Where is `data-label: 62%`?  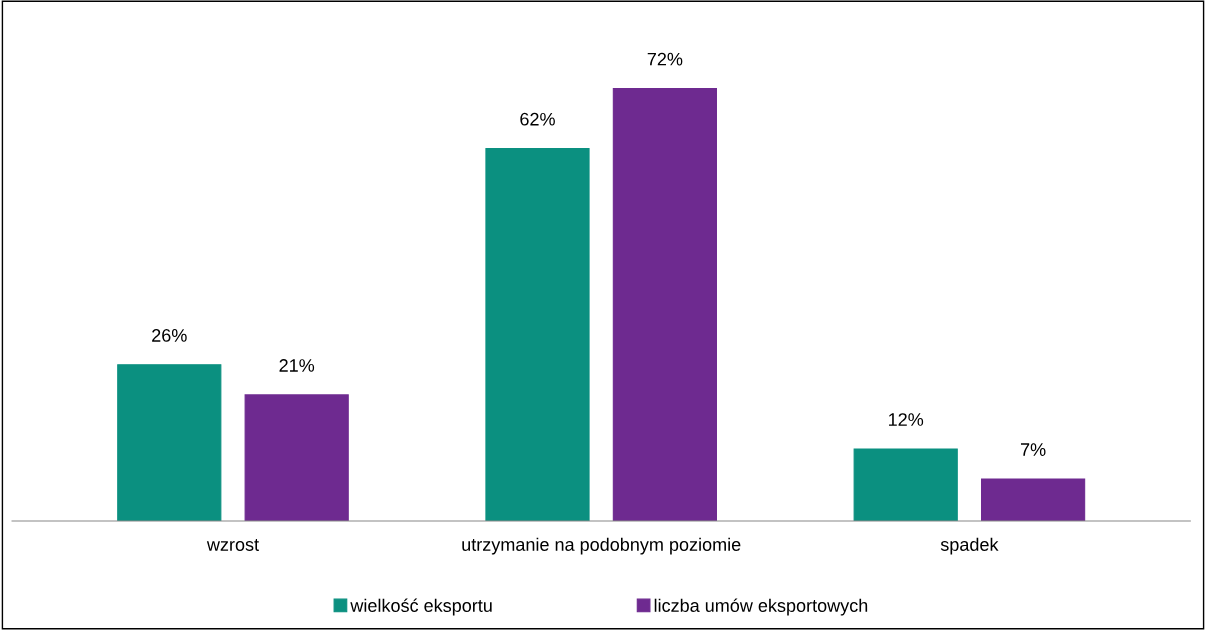 data-label: 62% is located at coordinates (537, 119).